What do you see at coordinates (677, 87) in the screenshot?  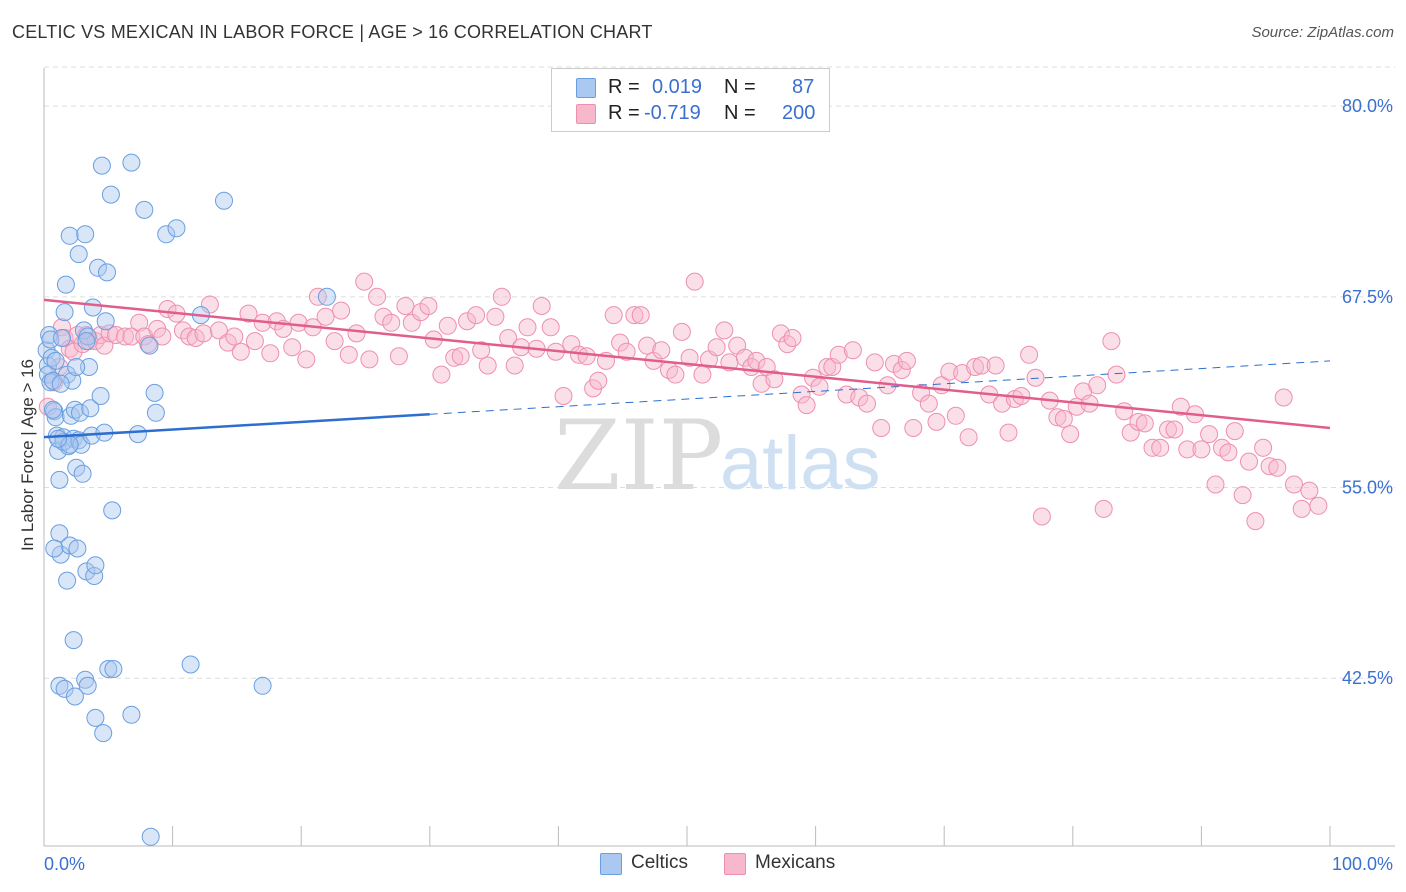 I see `legend-r-value: 0.019` at bounding box center [677, 87].